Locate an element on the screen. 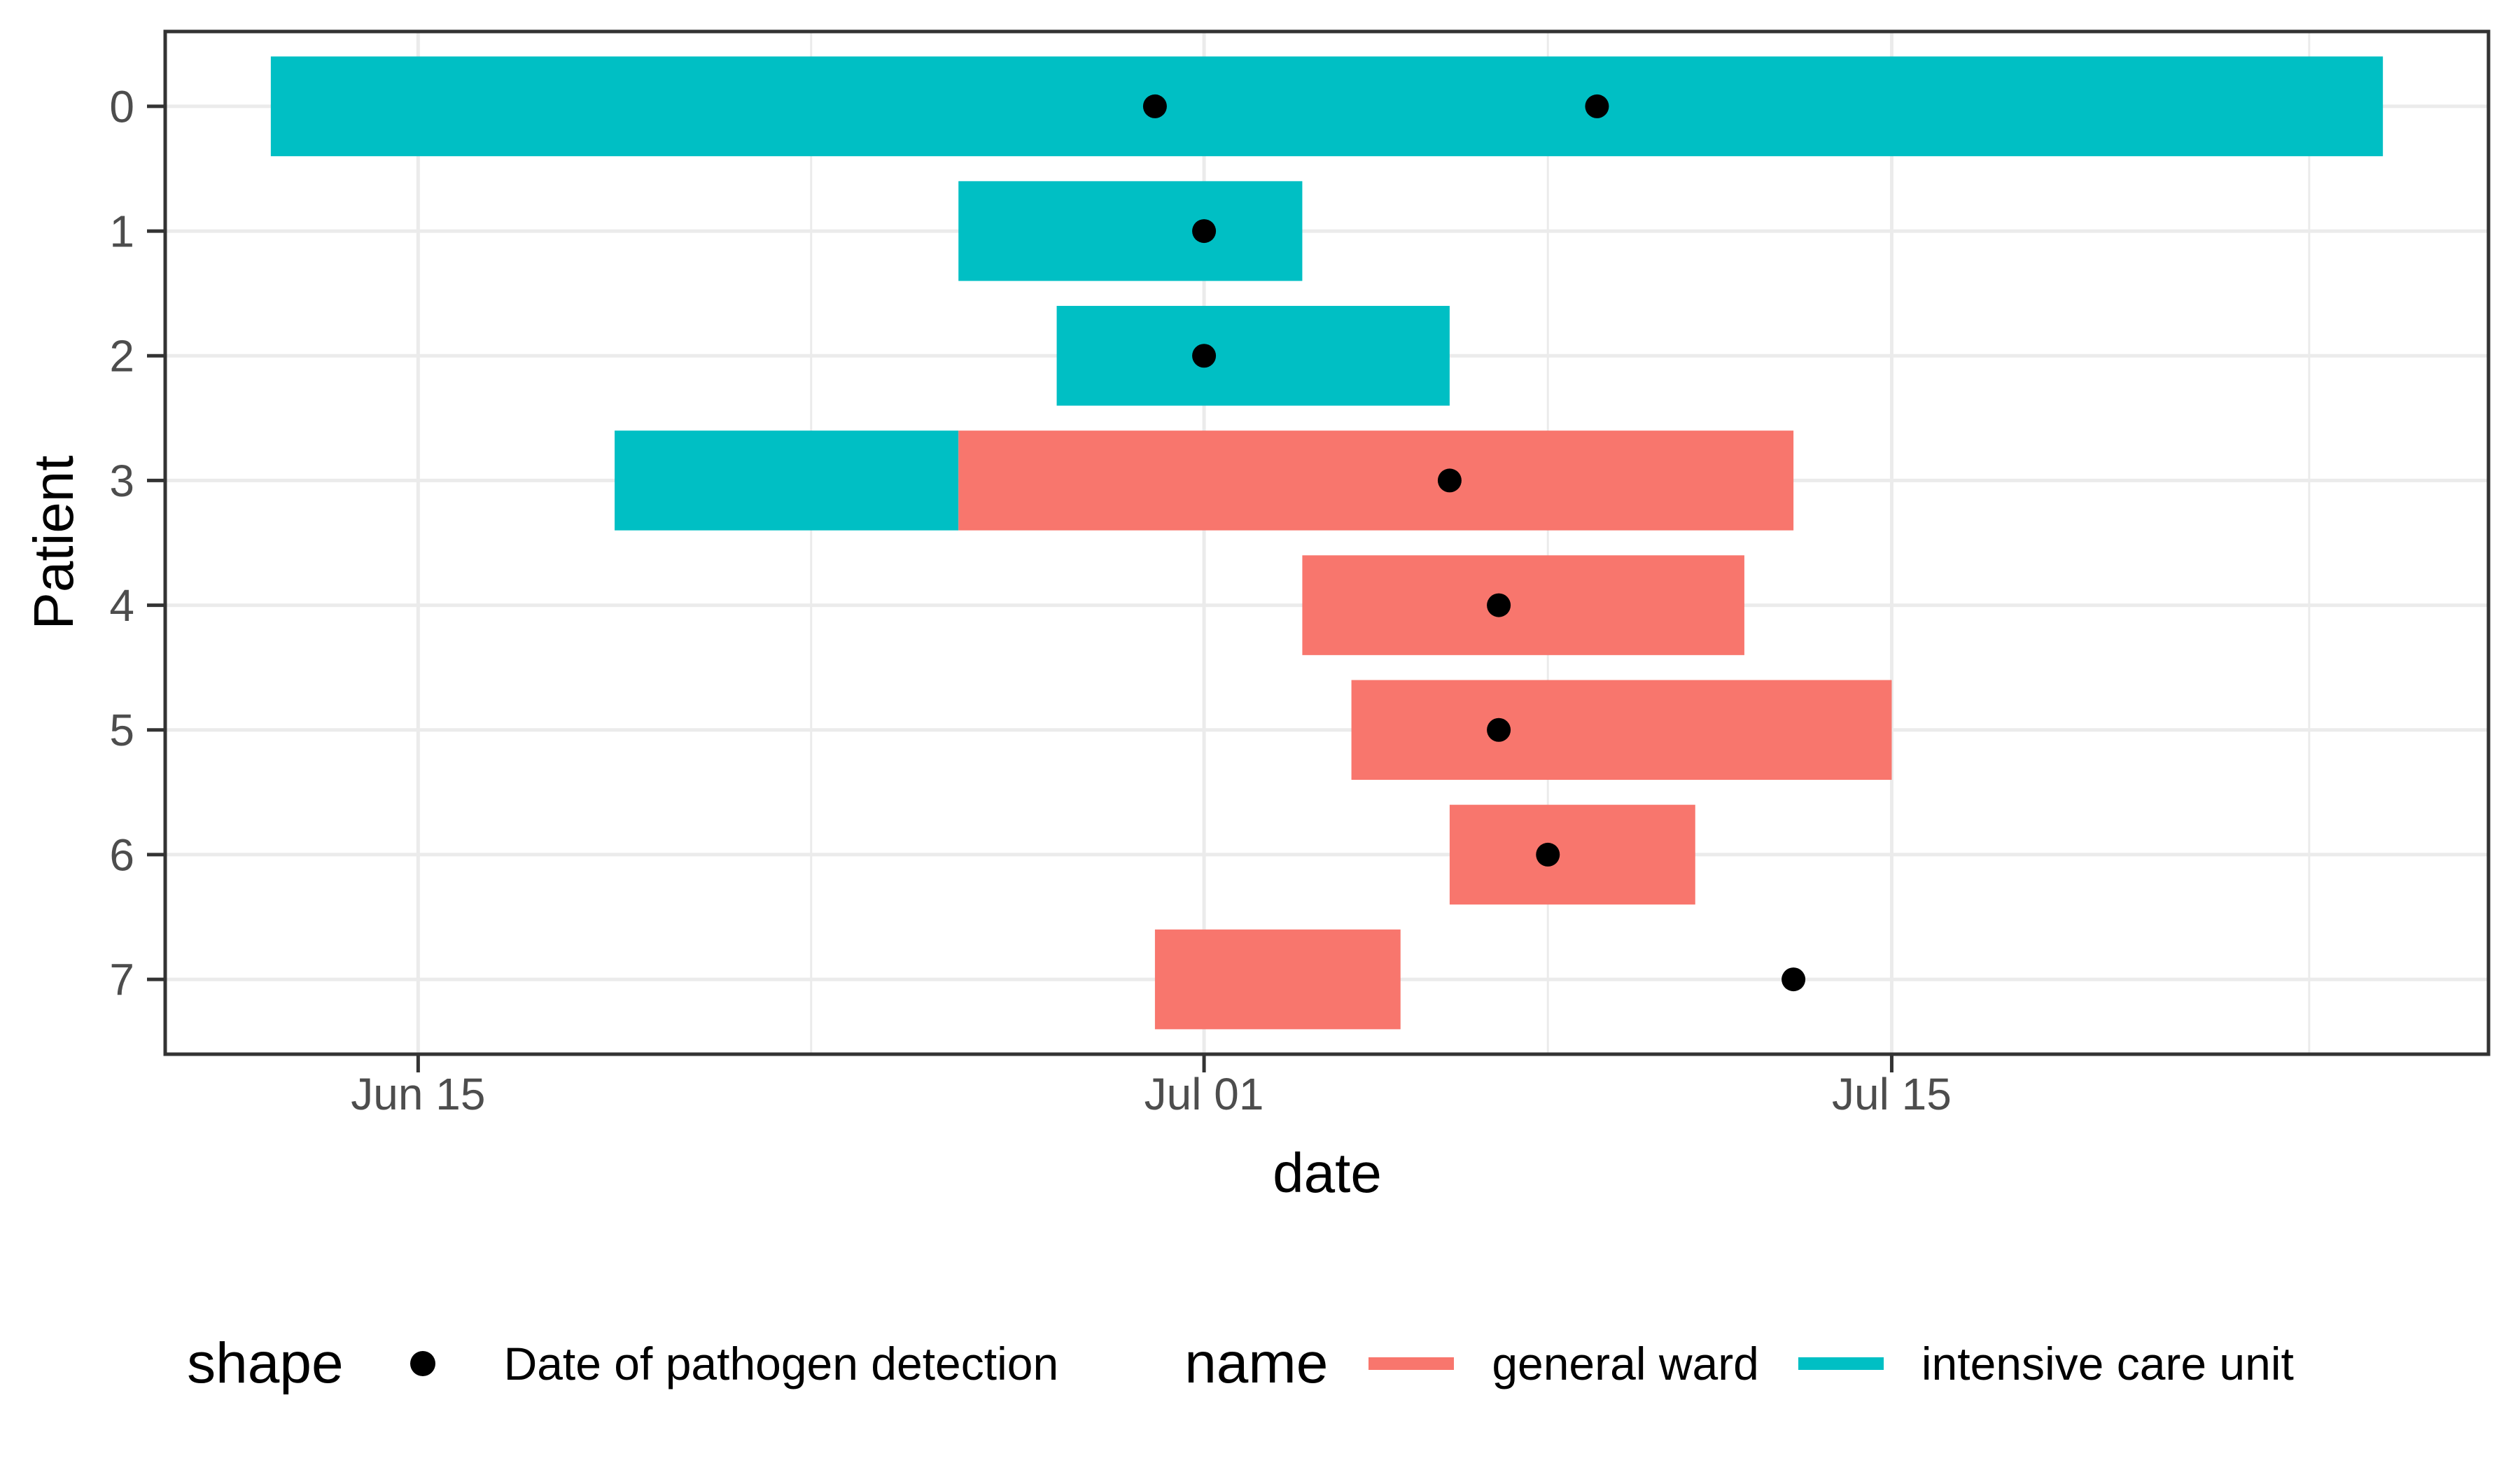 The width and height of the screenshot is (2520, 1470). y-tick-label-2: 2 is located at coordinates (121, 356).